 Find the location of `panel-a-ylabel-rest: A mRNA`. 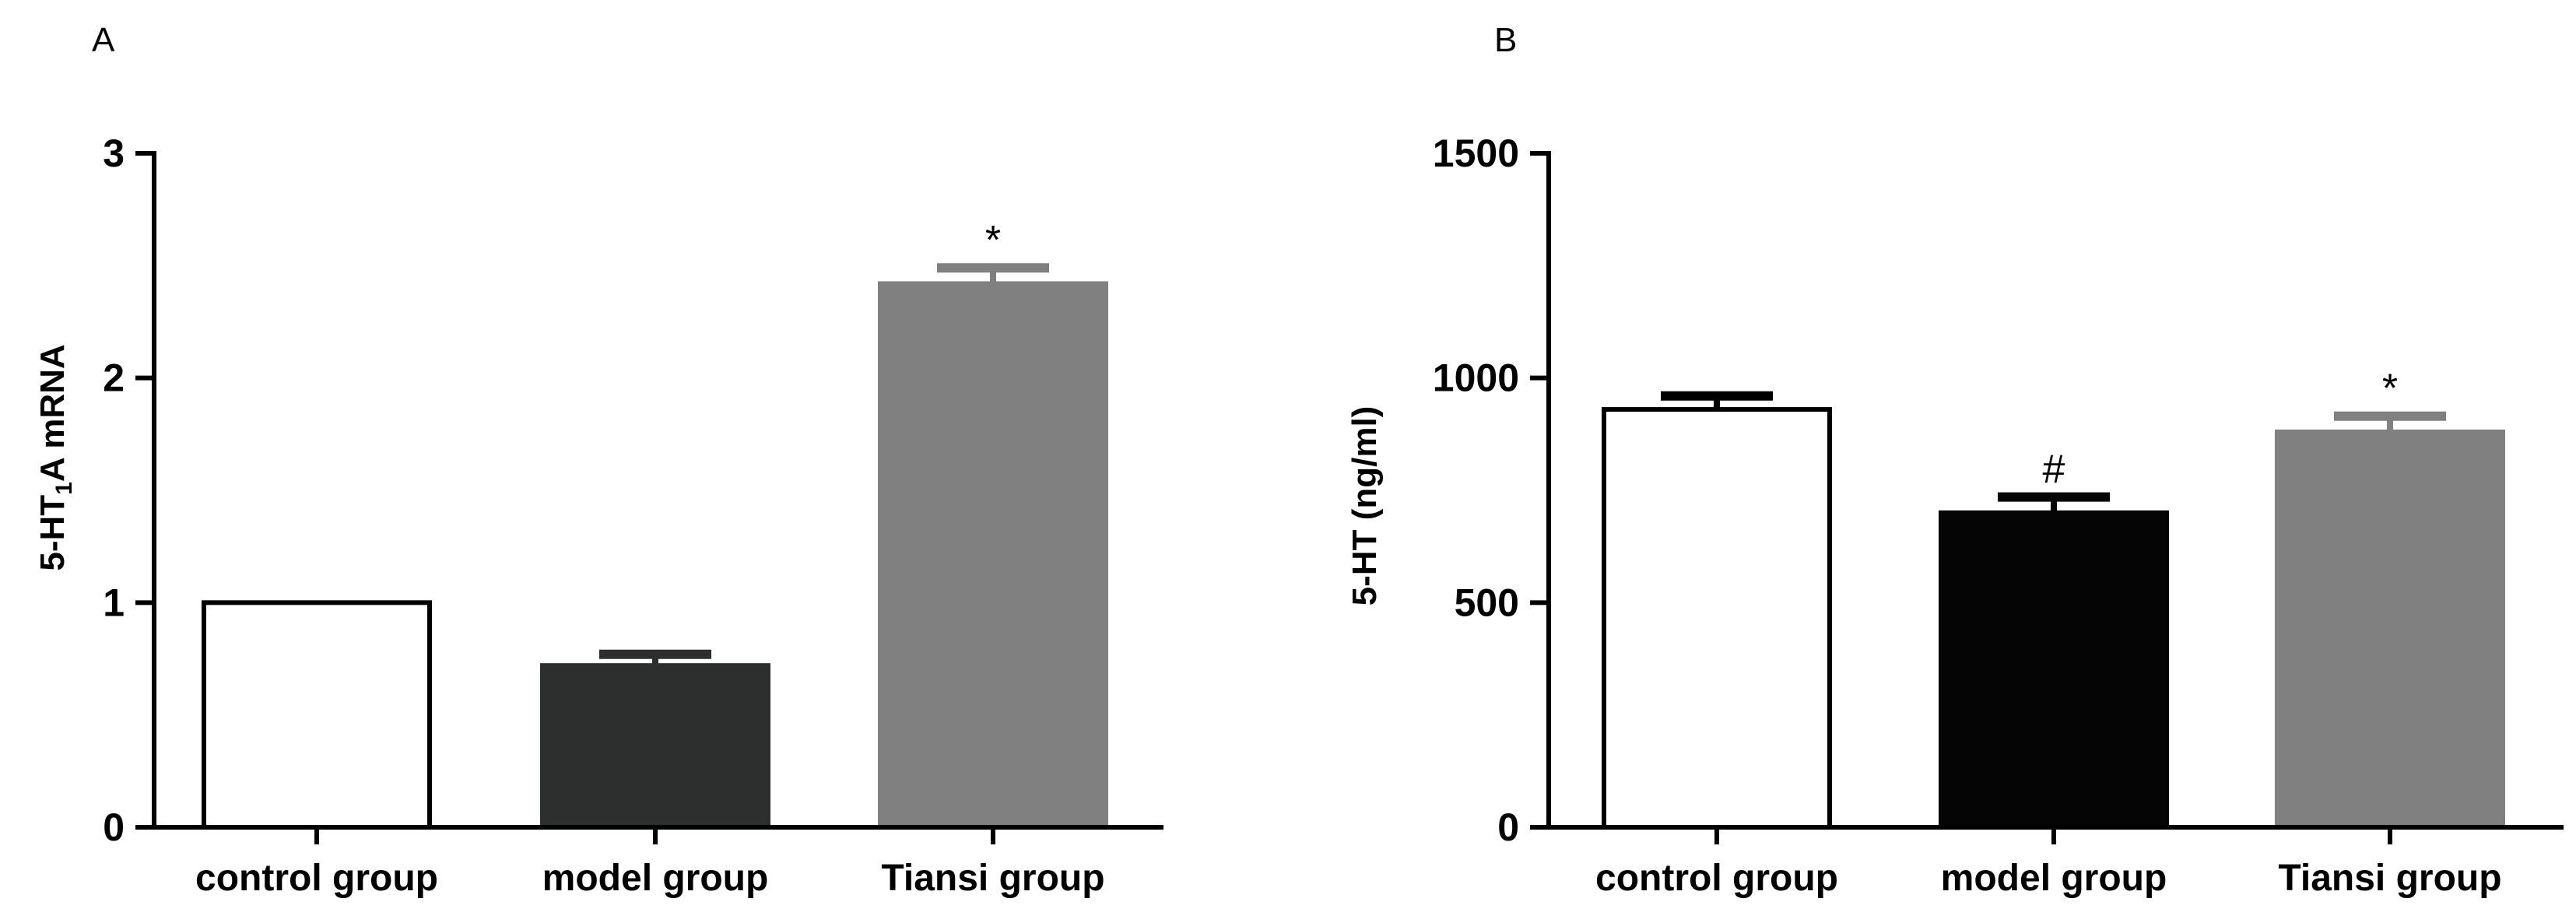

panel-a-ylabel-rest: A mRNA is located at coordinates (52, 413).